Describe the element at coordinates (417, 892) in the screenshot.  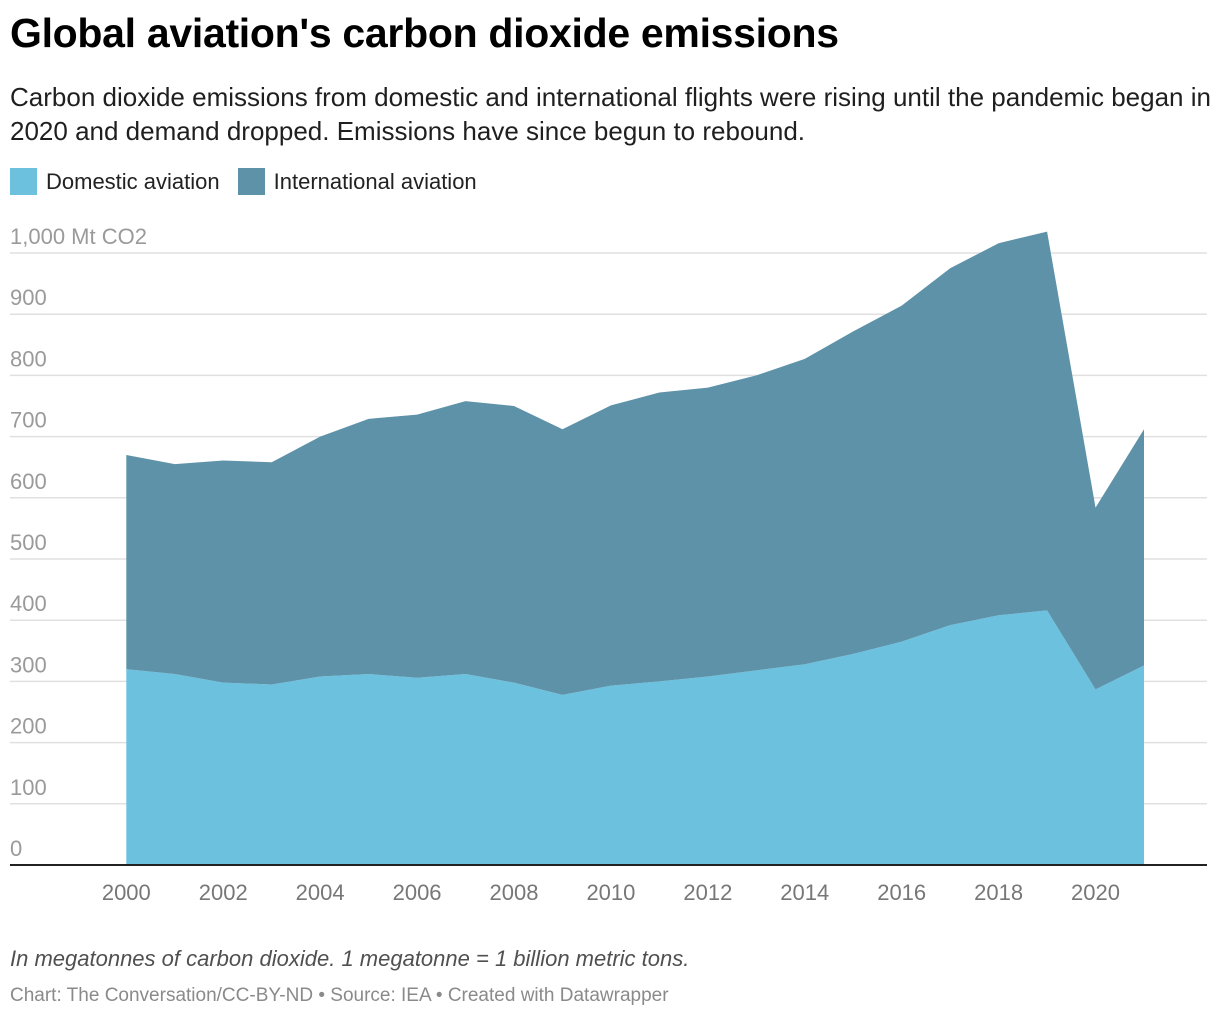
I see `x-tick-label-2006: 2006` at that location.